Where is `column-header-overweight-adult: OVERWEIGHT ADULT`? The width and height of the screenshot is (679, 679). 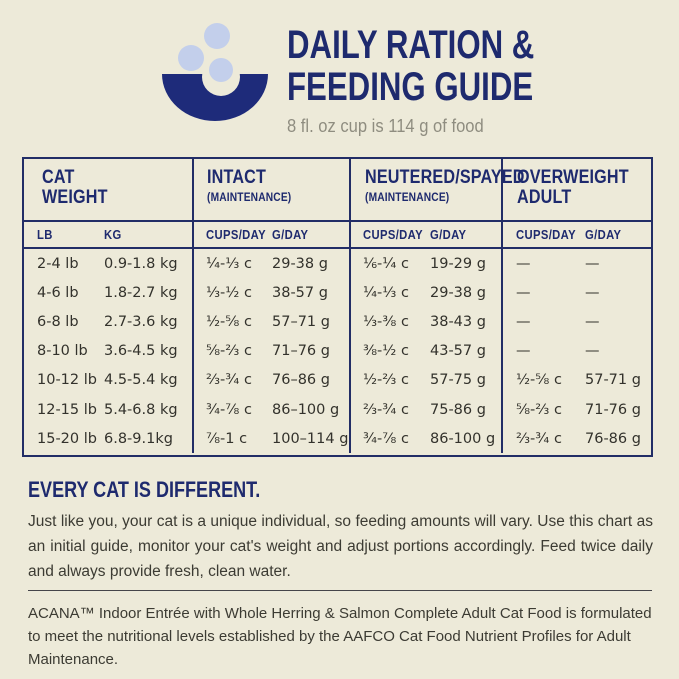
column-header-overweight-adult: OVERWEIGHT ADULT is located at coordinates (576, 190).